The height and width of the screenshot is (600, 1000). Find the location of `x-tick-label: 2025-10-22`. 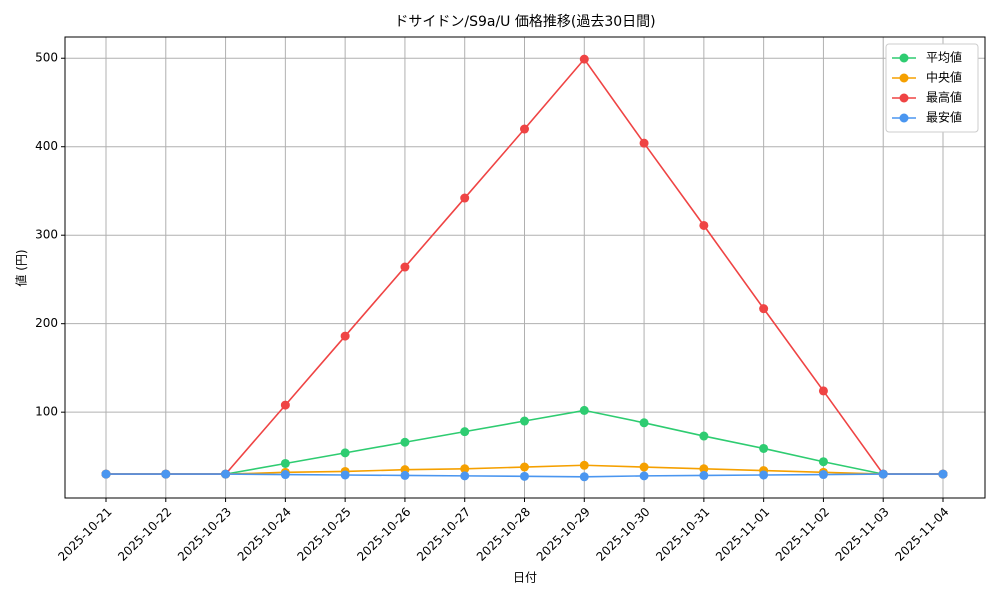

x-tick-label: 2025-10-22 is located at coordinates (144, 534).